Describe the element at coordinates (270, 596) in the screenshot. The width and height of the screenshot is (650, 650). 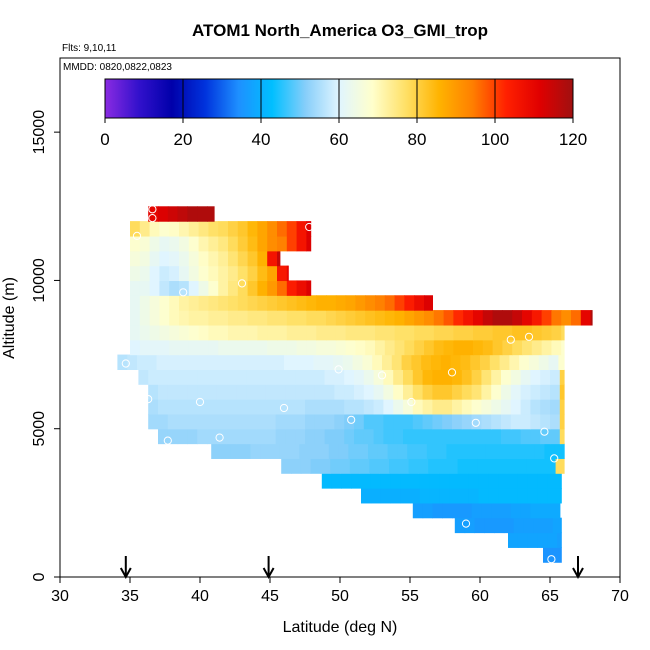
I see `x-tick-label: 45` at that location.